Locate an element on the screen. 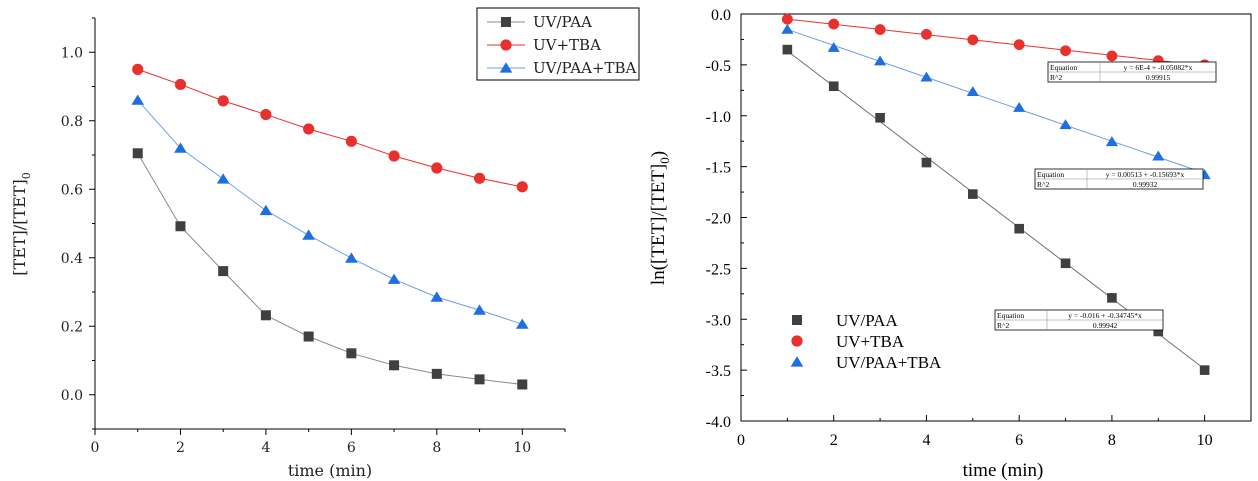 Image resolution: width=1258 pixels, height=481 pixels. right-x-tick-label: 10 is located at coordinates (1205, 440).